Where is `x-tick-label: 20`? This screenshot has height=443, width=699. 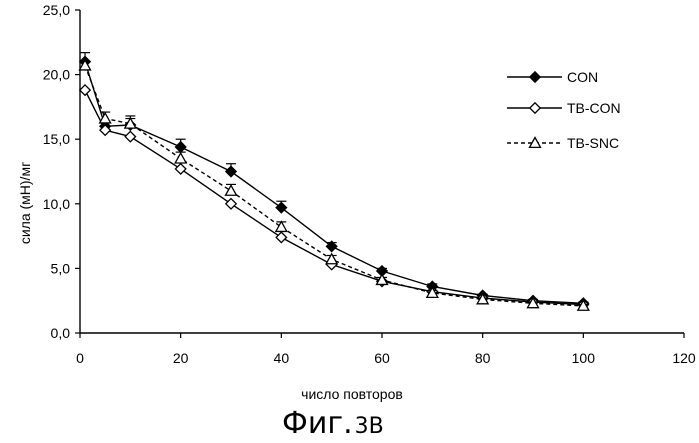 x-tick-label: 20 is located at coordinates (181, 358).